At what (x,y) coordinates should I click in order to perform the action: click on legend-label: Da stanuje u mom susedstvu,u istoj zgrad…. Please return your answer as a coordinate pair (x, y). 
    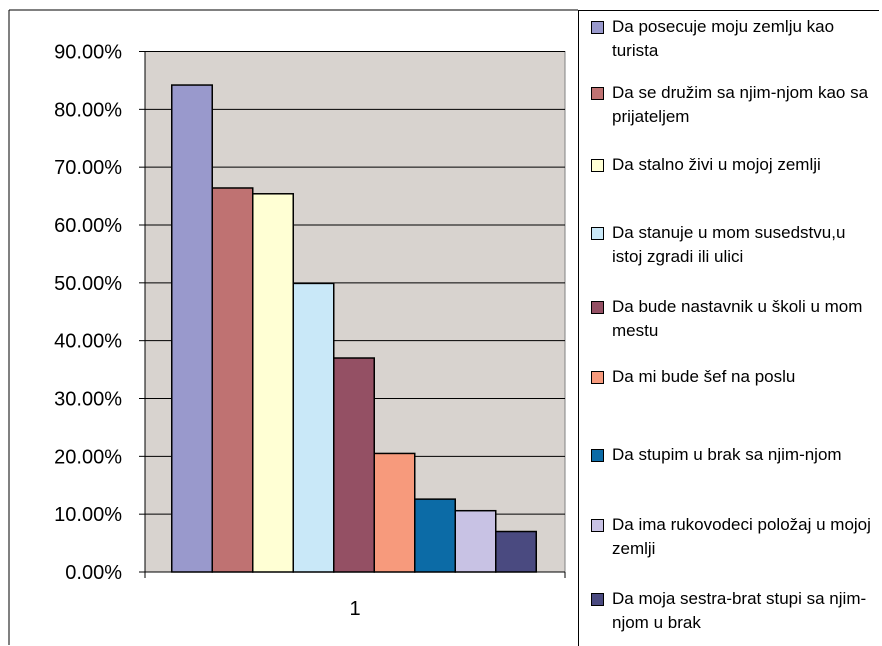
    Looking at the image, I should click on (729, 244).